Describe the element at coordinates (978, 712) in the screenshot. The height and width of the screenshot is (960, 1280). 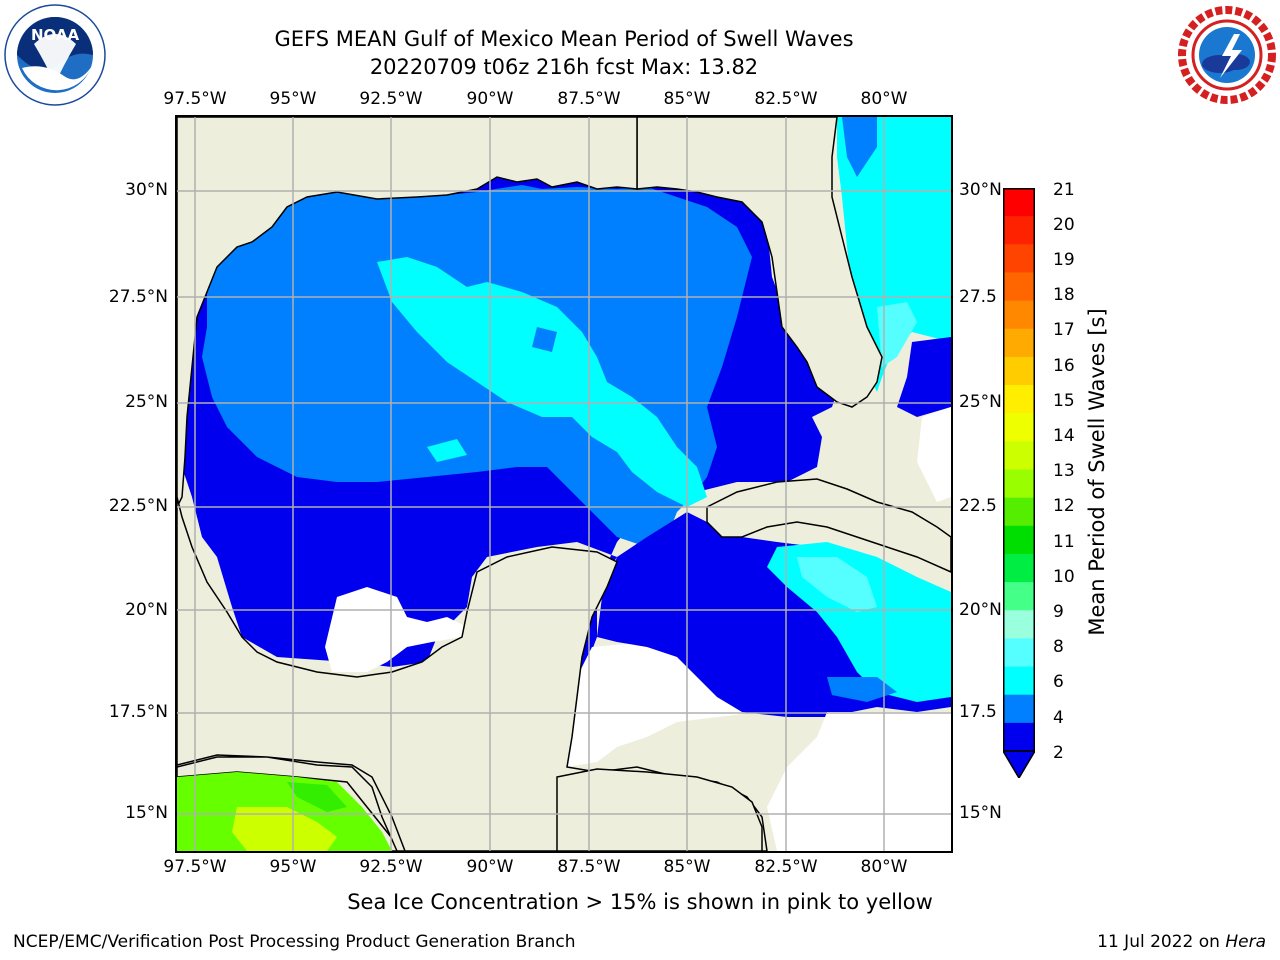
I see `lat-label-right: 17.5` at that location.